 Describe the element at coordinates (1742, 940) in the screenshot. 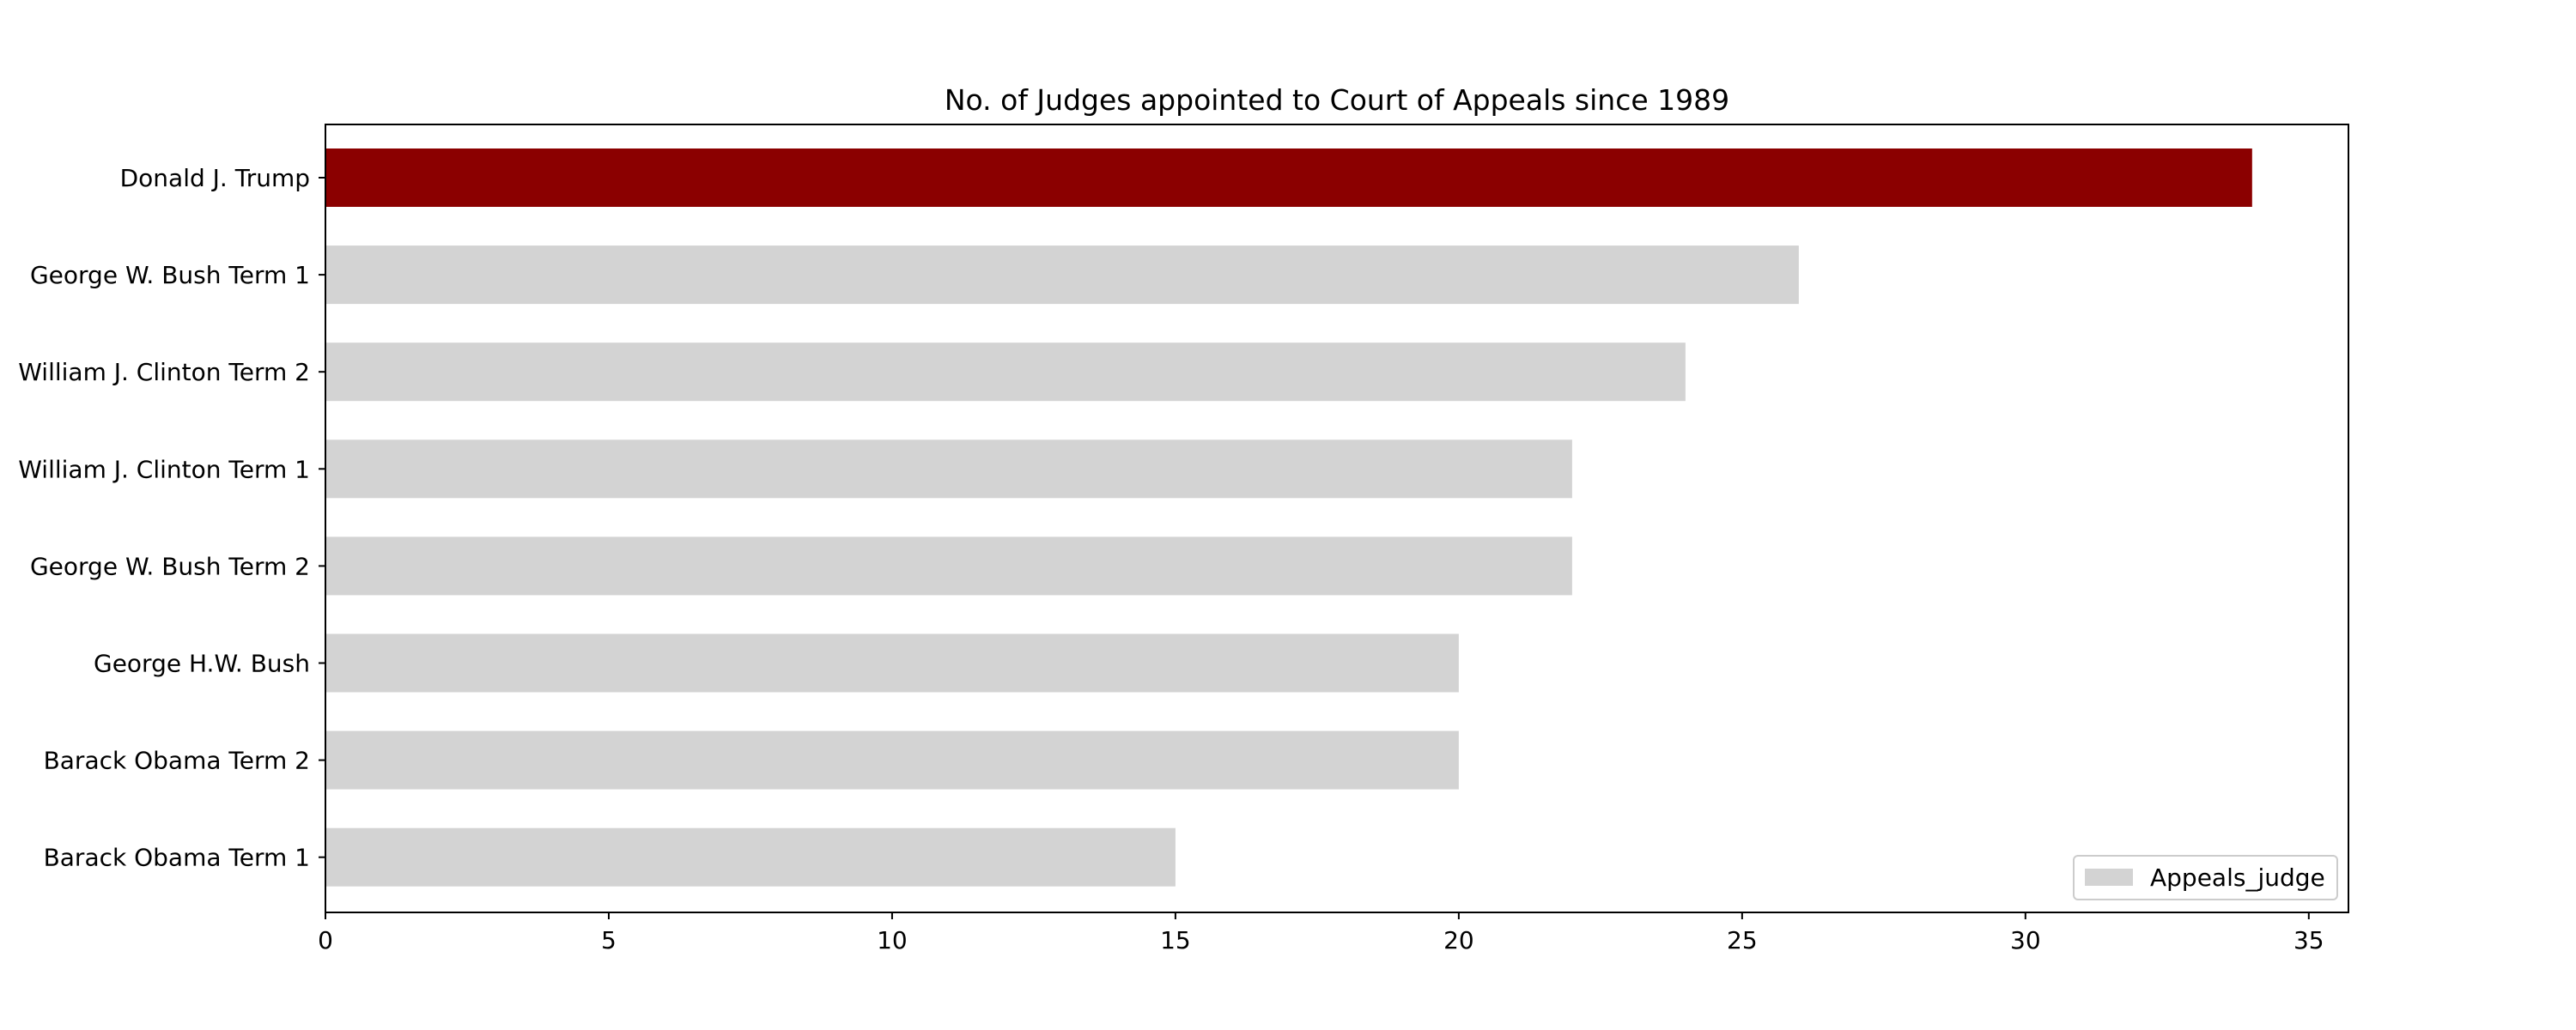

I see `x-tick-label: 25` at that location.